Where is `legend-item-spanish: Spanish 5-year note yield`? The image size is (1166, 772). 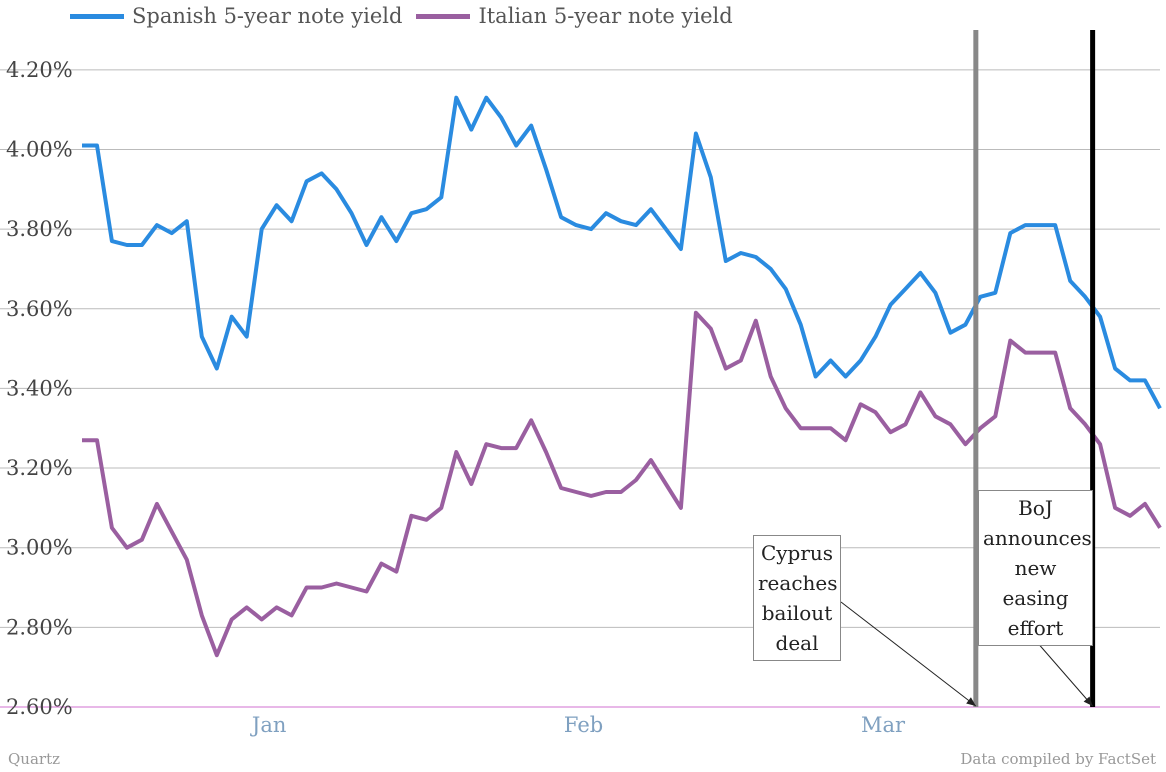
legend-item-spanish: Spanish 5-year note yield is located at coordinates (236, 16).